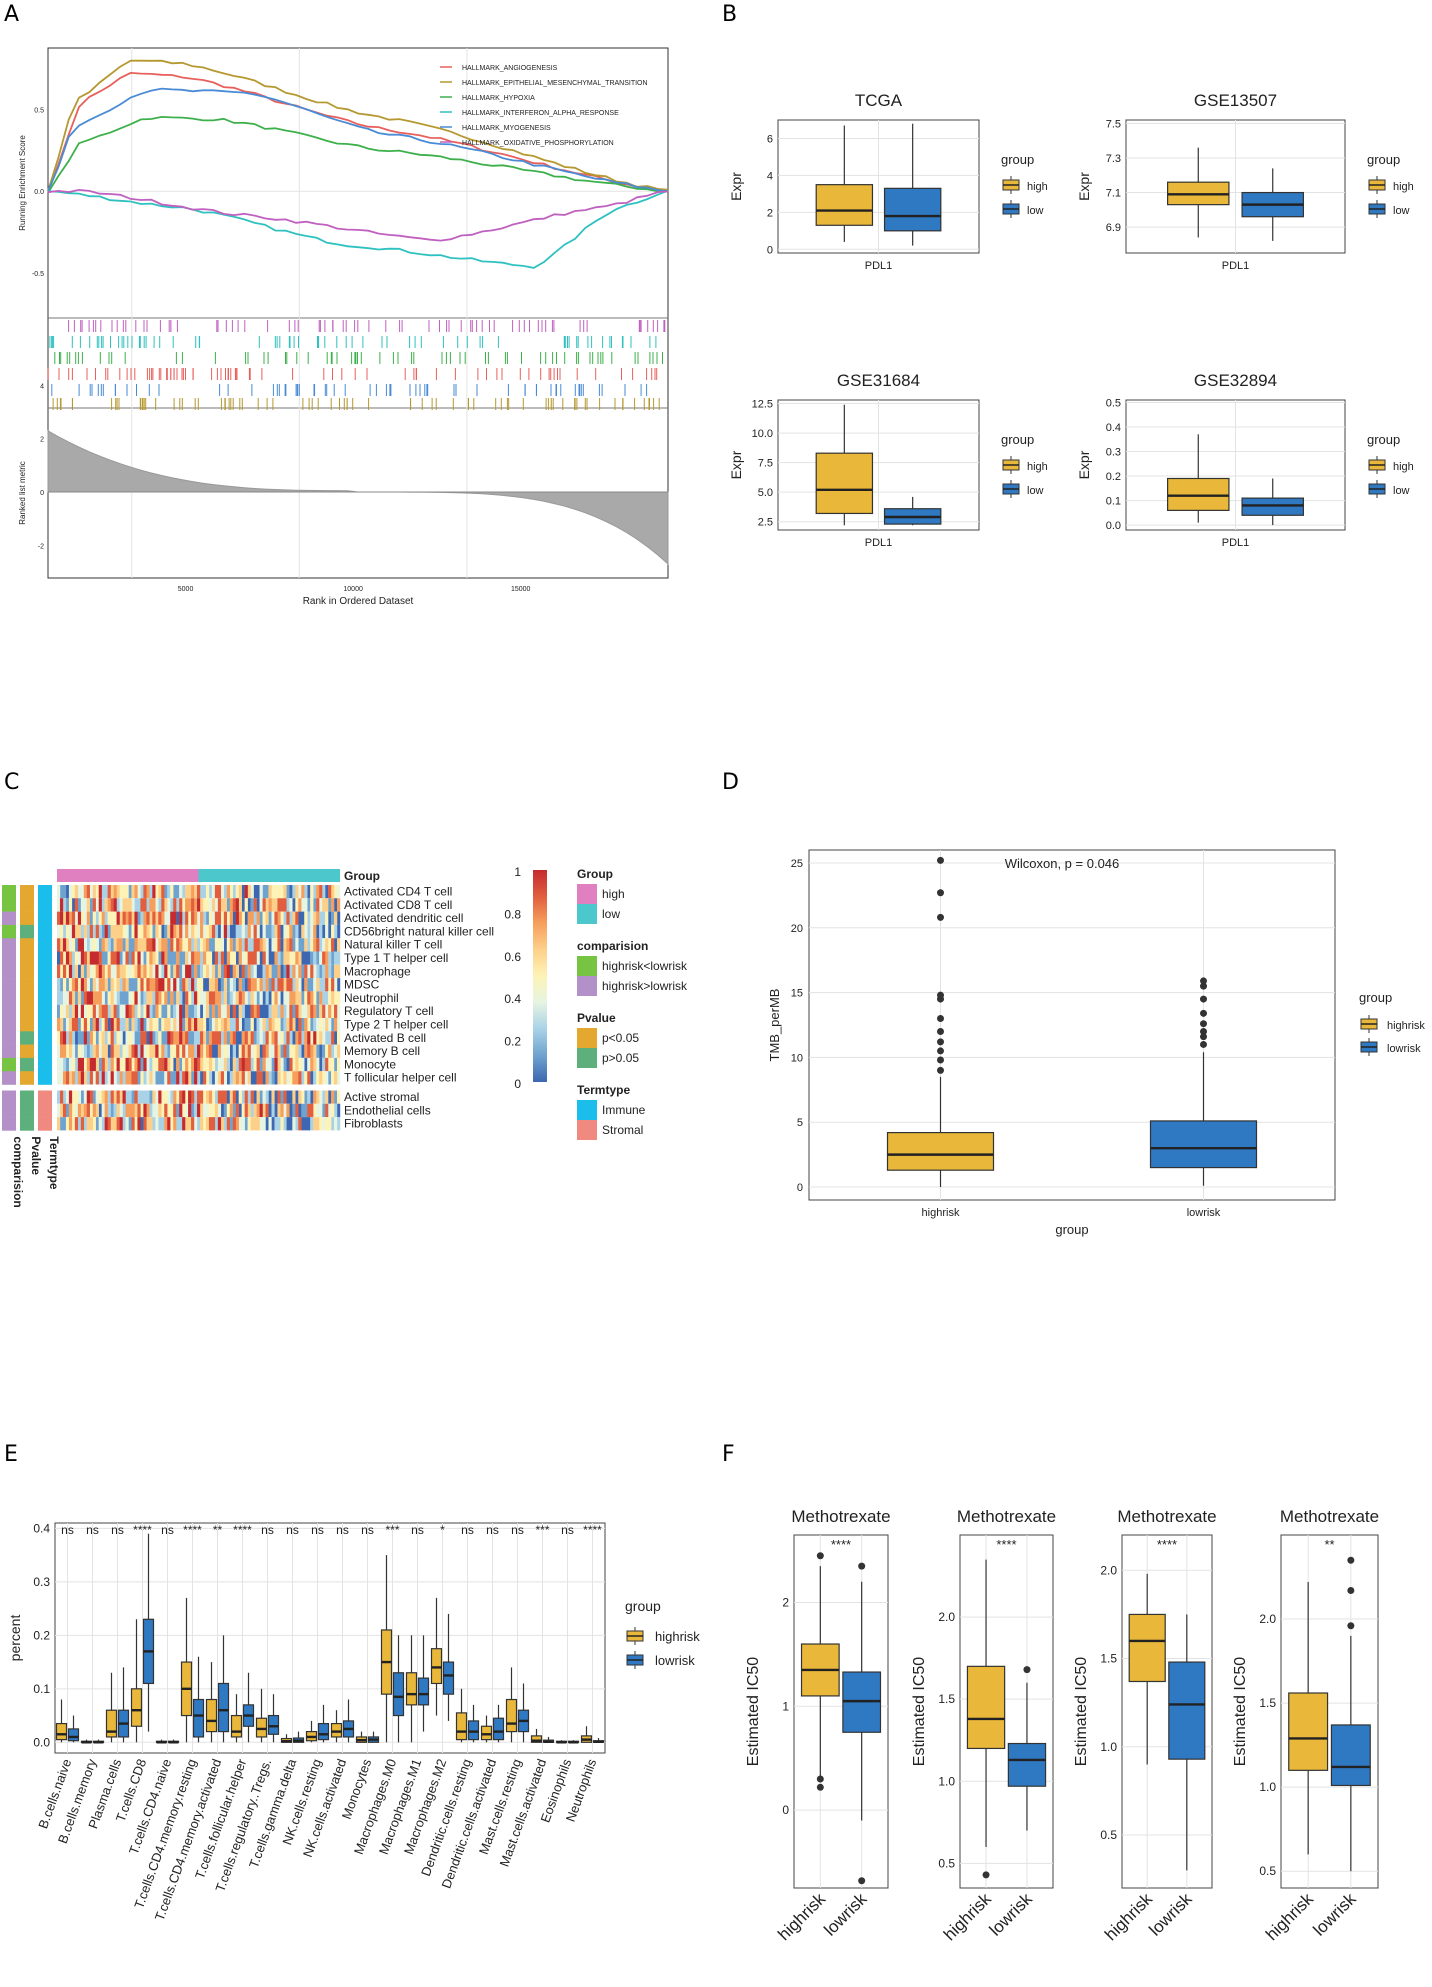 This screenshot has width=1432, height=1987. I want to click on panel-b-xlabel: PDL1, so click(1236, 543).